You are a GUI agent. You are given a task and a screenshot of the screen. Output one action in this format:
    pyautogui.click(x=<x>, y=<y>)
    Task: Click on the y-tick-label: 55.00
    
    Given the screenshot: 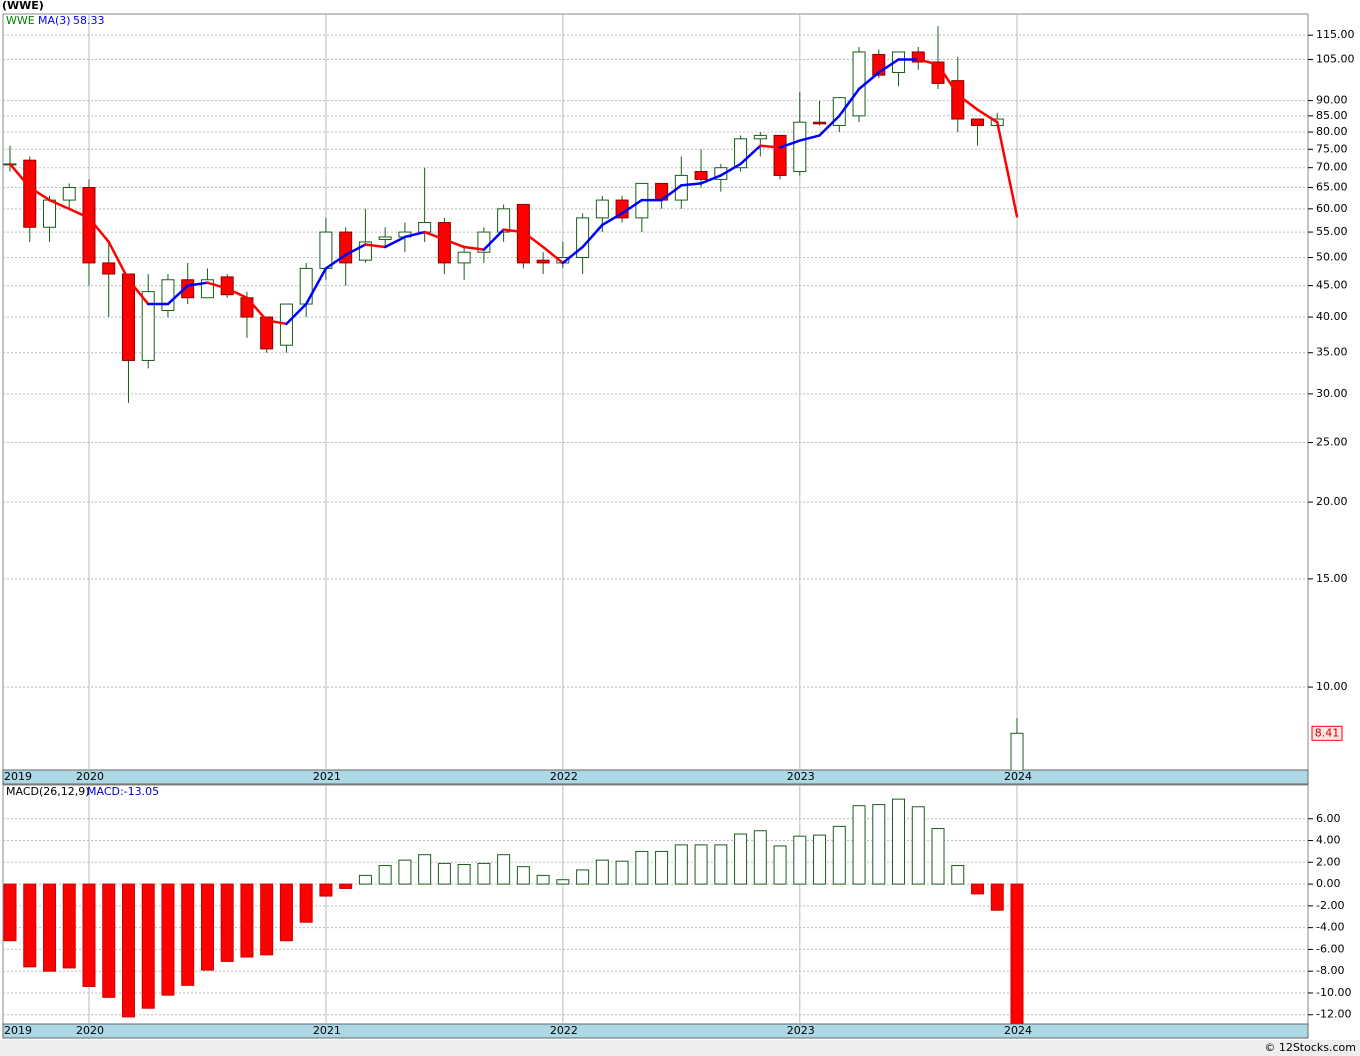 What is the action you would take?
    pyautogui.click(x=1332, y=231)
    